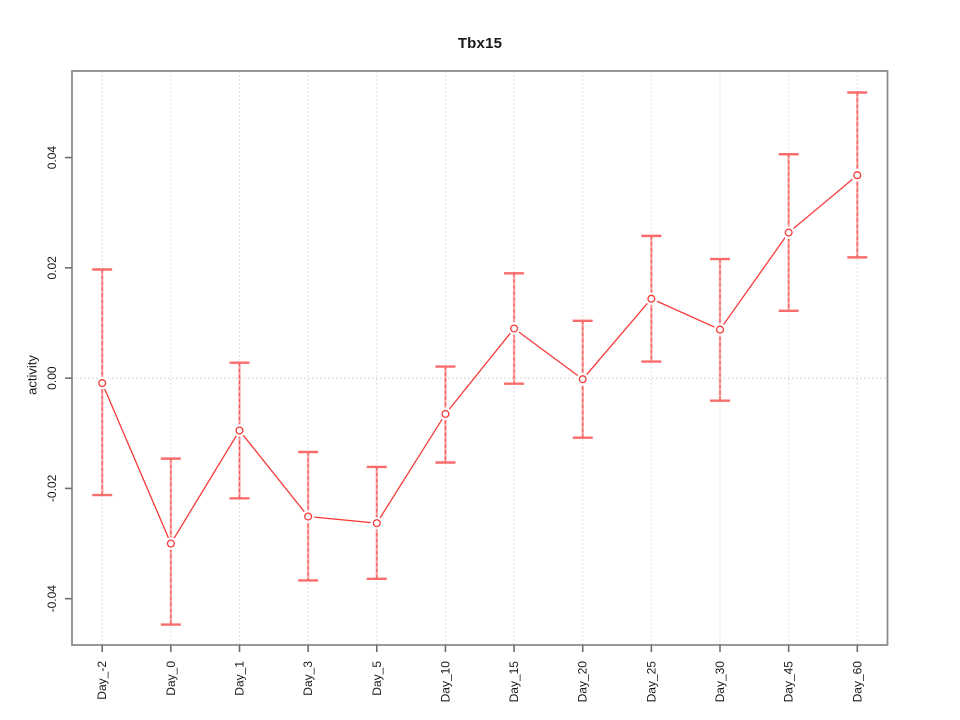 Image resolution: width=960 pixels, height=720 pixels. What do you see at coordinates (445, 682) in the screenshot?
I see `x-tick-label: Day_10` at bounding box center [445, 682].